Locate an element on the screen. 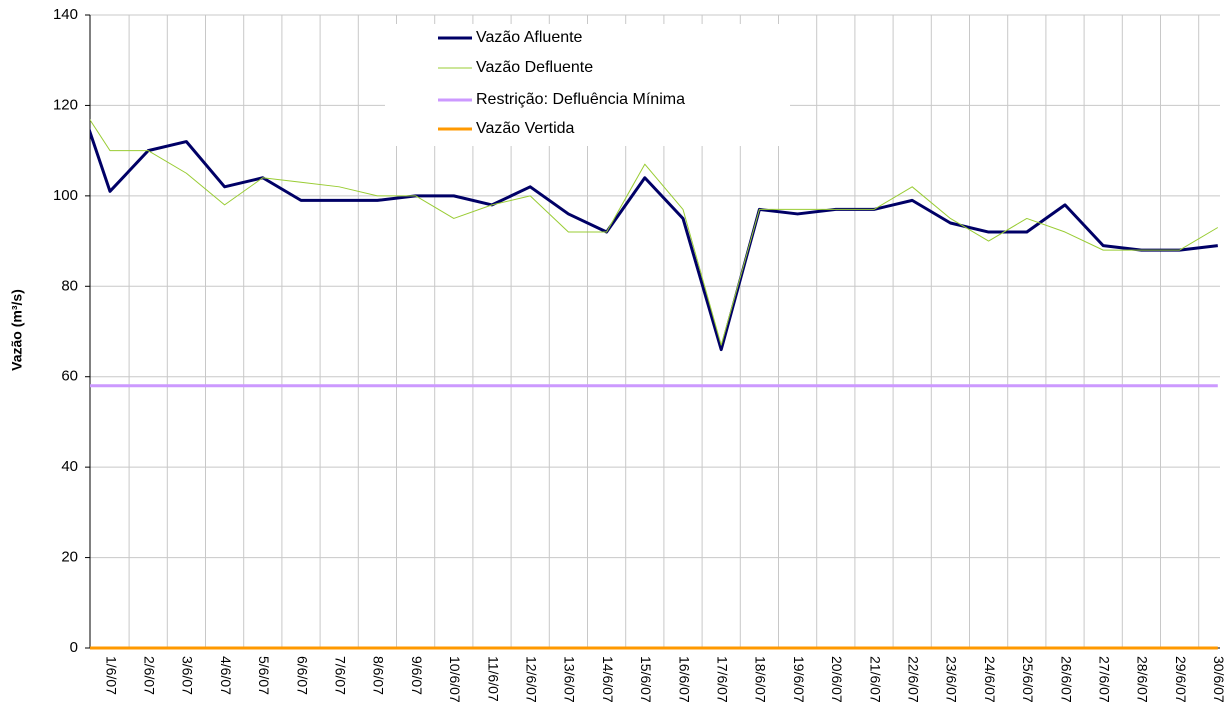 This screenshot has width=1232, height=725. legend-label: Restrição: Defluência Mínima is located at coordinates (580, 99).